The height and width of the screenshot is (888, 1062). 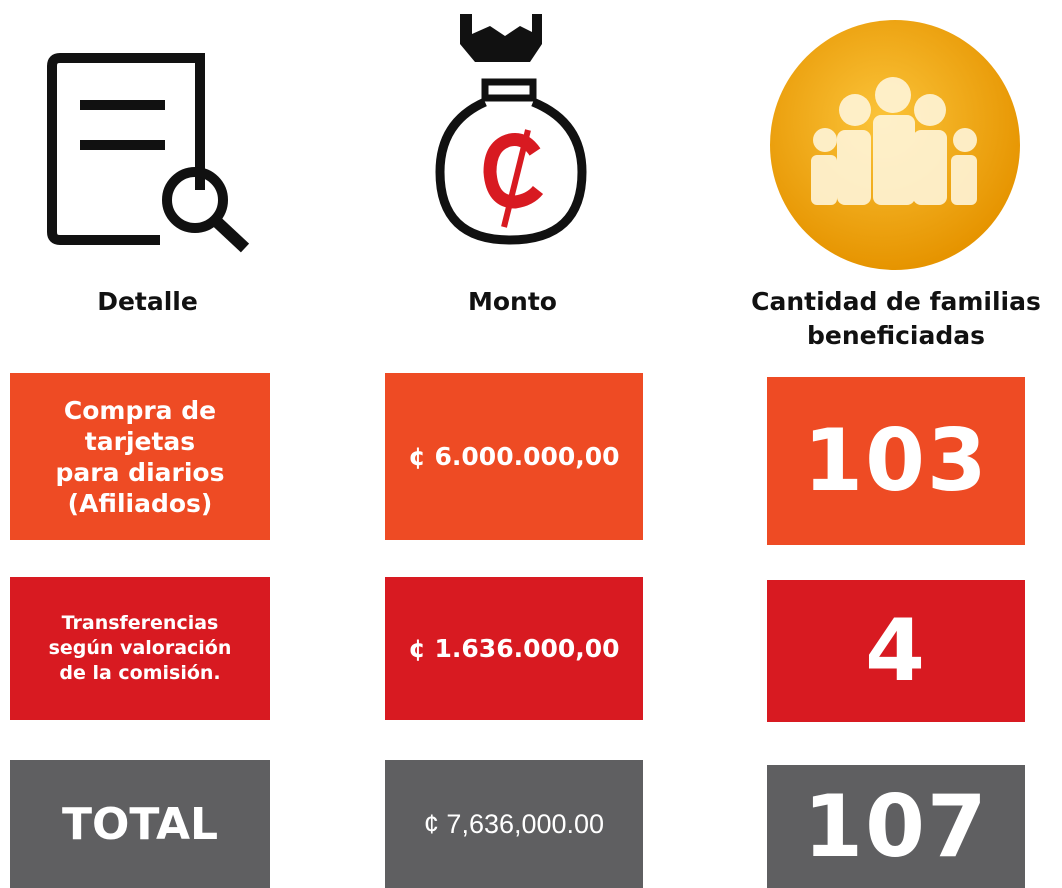 I want to click on text-line: Compra de, so click(x=140, y=410).